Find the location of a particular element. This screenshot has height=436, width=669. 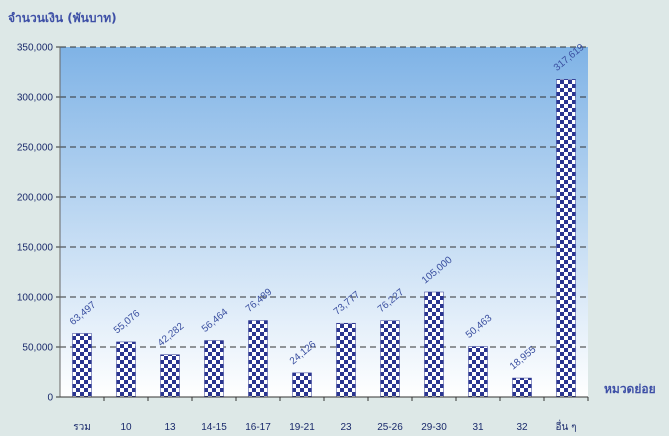

y-tick-label: 350,000 is located at coordinates (35, 48).